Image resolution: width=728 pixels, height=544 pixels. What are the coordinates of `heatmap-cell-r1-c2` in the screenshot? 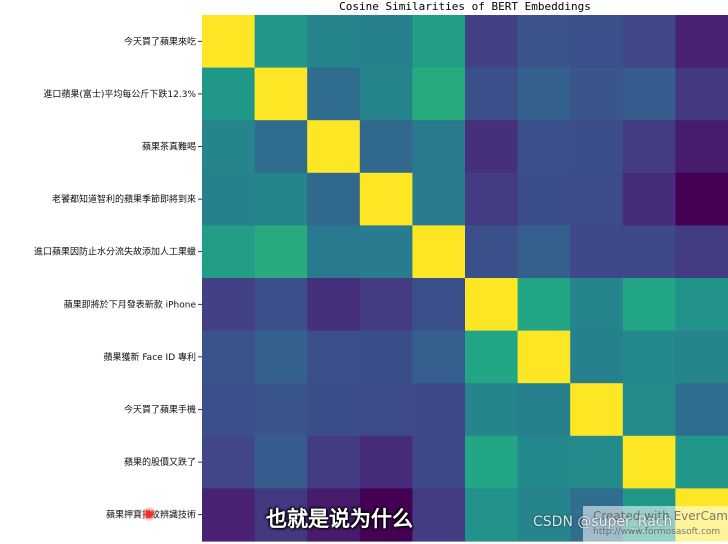 It's located at (334, 94).